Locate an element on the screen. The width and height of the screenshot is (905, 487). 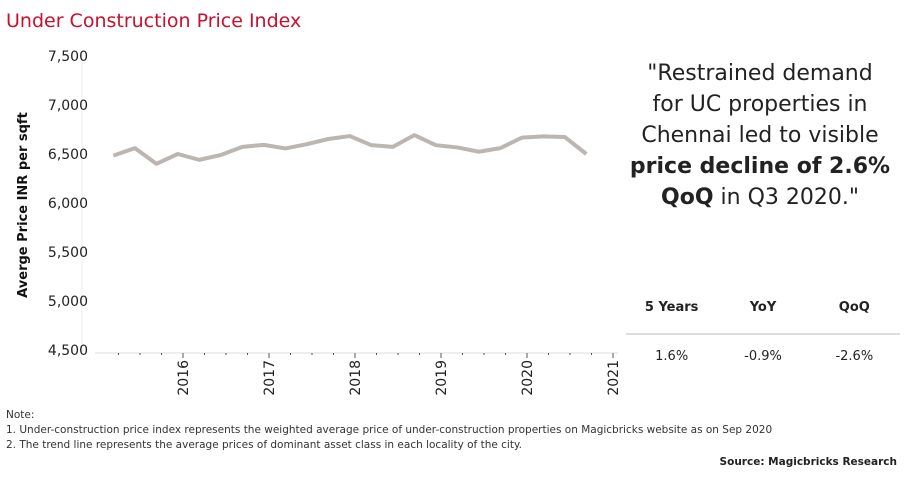
note-heading: Note: is located at coordinates (20, 415).